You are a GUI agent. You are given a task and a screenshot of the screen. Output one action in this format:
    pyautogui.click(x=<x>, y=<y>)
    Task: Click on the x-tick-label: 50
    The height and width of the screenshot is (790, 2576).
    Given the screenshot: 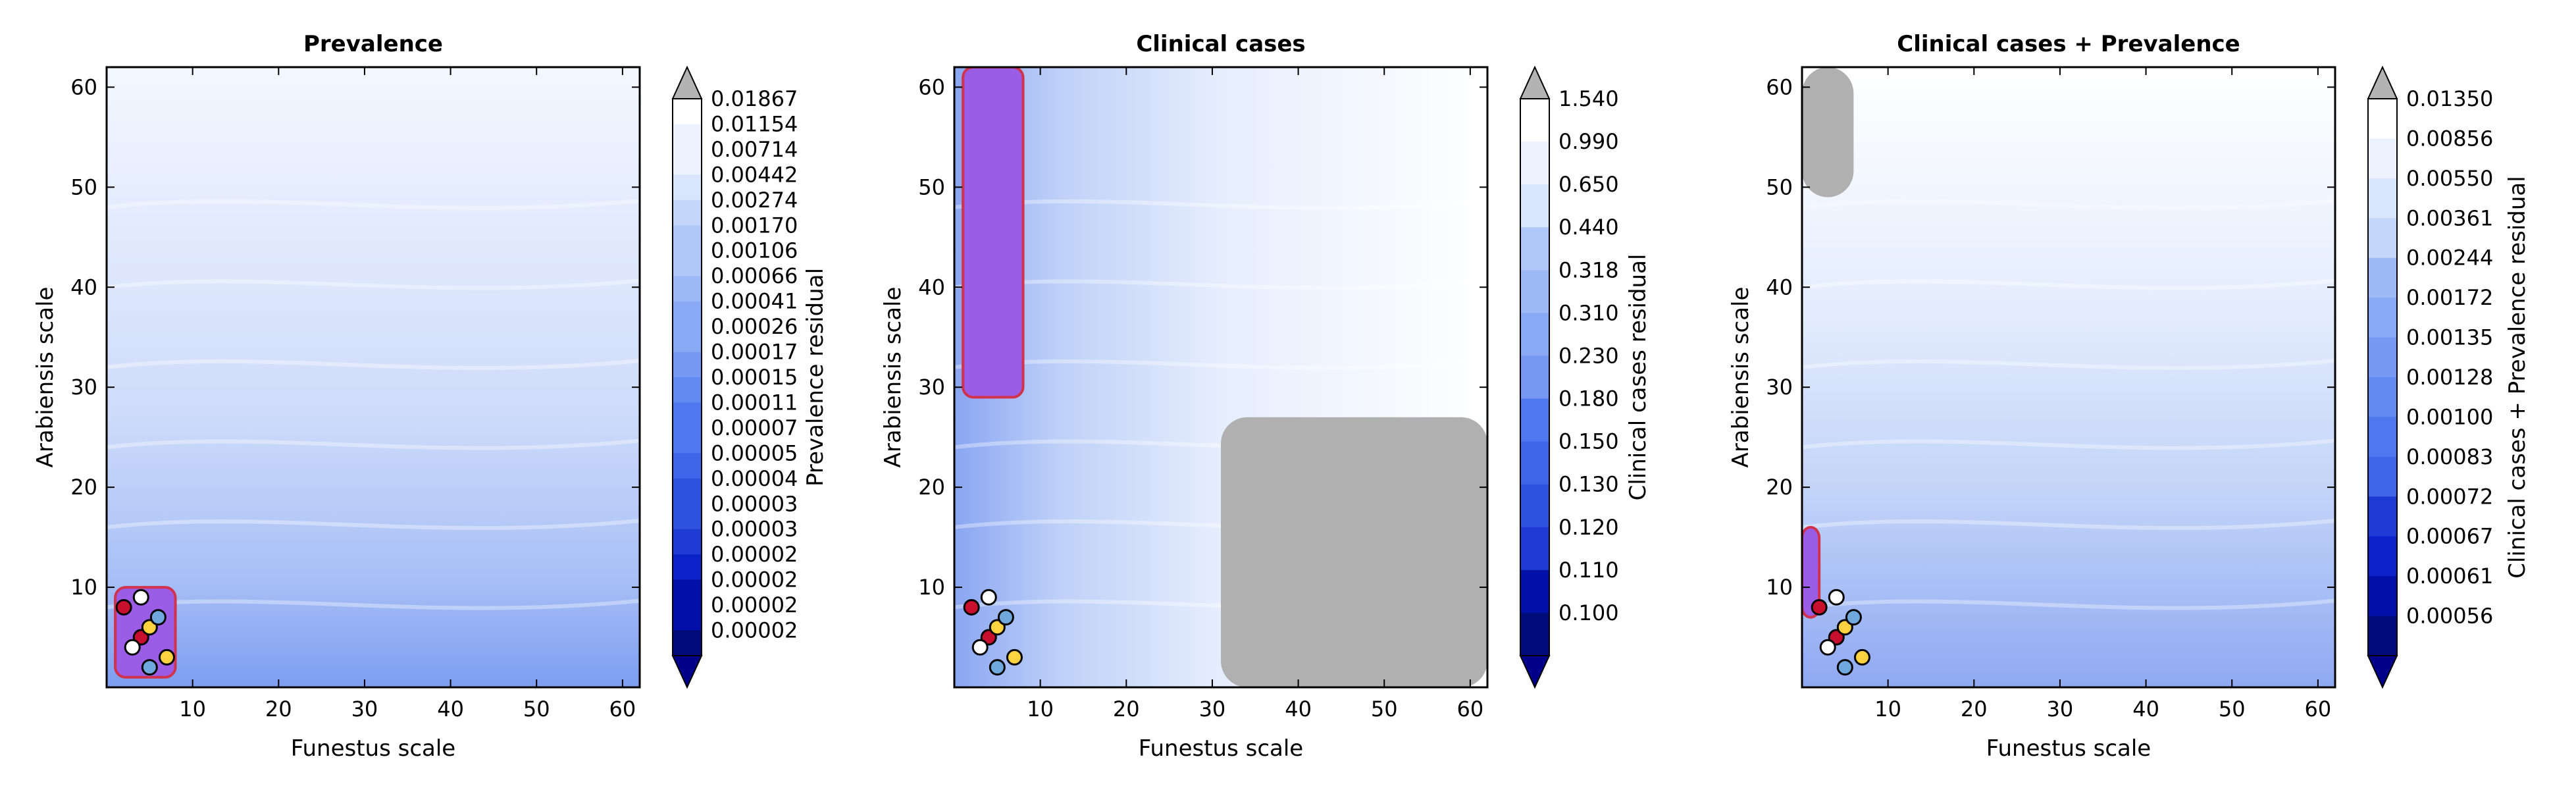 What is the action you would take?
    pyautogui.click(x=2232, y=709)
    